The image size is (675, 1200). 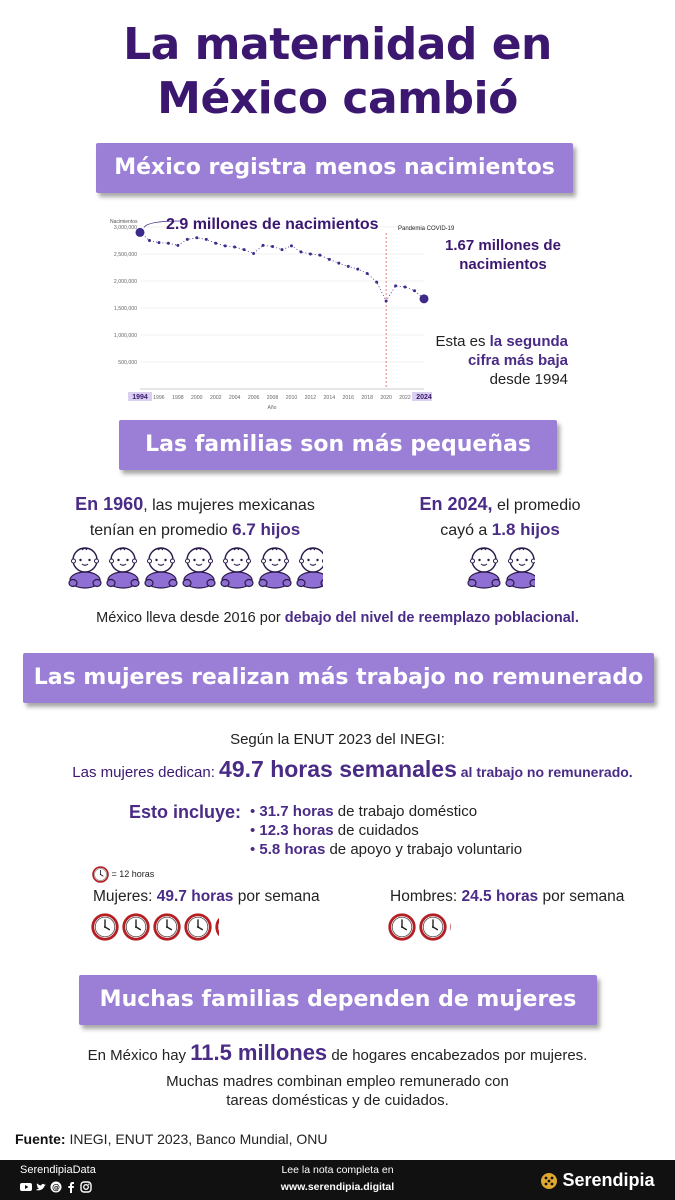 What do you see at coordinates (124, 222) in the screenshot?
I see `y-axis-label: Nacimientos` at bounding box center [124, 222].